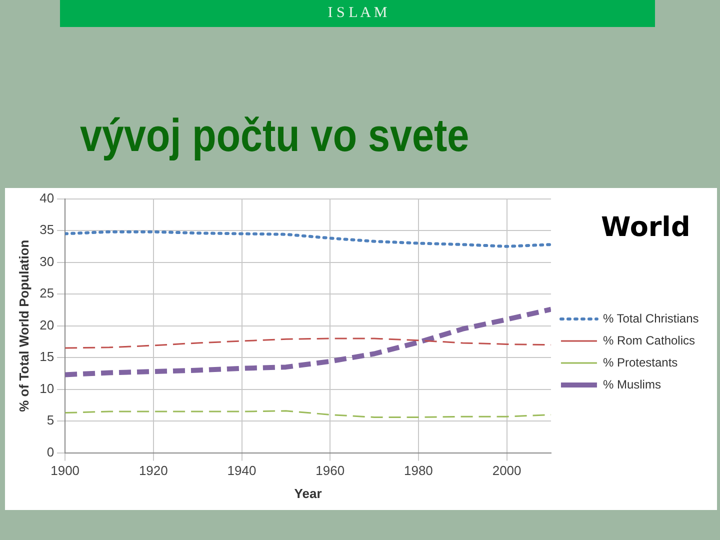 Image resolution: width=720 pixels, height=540 pixels. Describe the element at coordinates (507, 470) in the screenshot. I see `x-tick-label: 2000` at that location.